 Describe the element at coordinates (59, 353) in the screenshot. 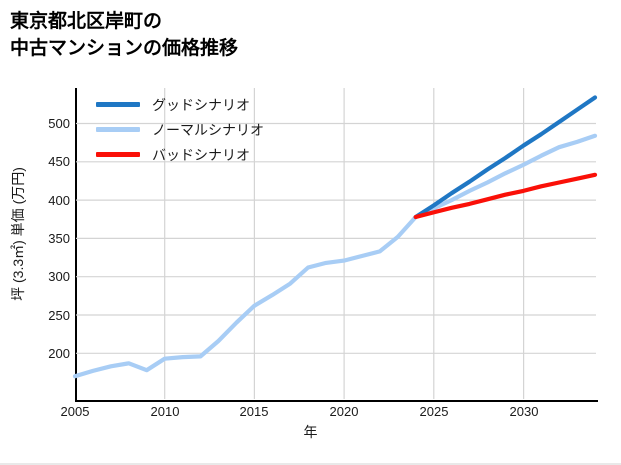

I see `y-tick-label: 200` at that location.